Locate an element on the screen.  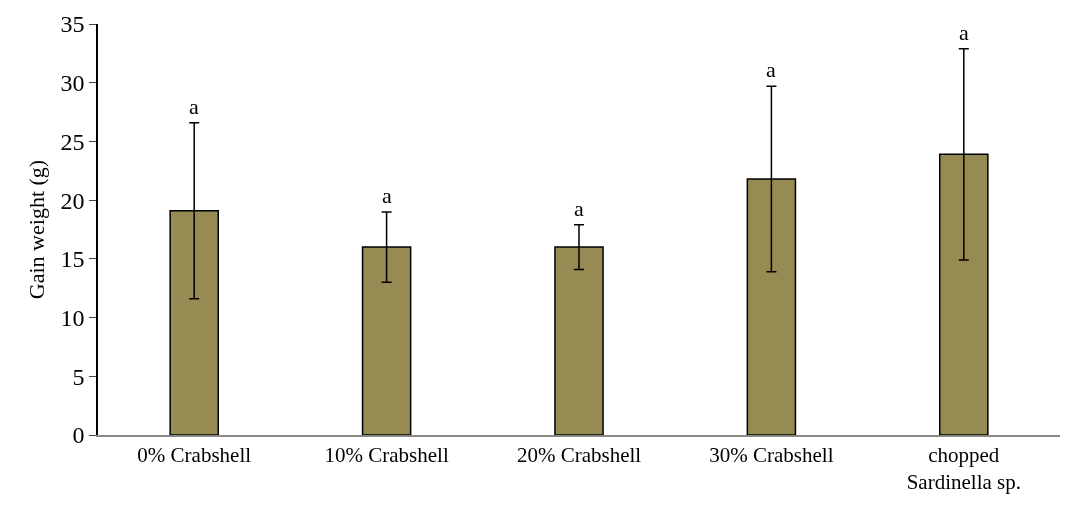
y-tick-label: 0 is located at coordinates (78, 435).